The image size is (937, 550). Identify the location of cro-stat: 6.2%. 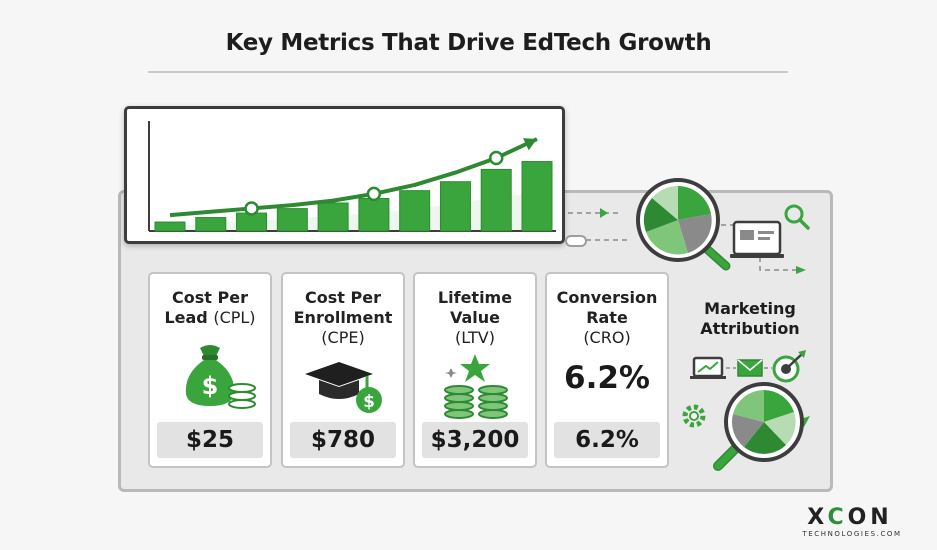
(607, 378).